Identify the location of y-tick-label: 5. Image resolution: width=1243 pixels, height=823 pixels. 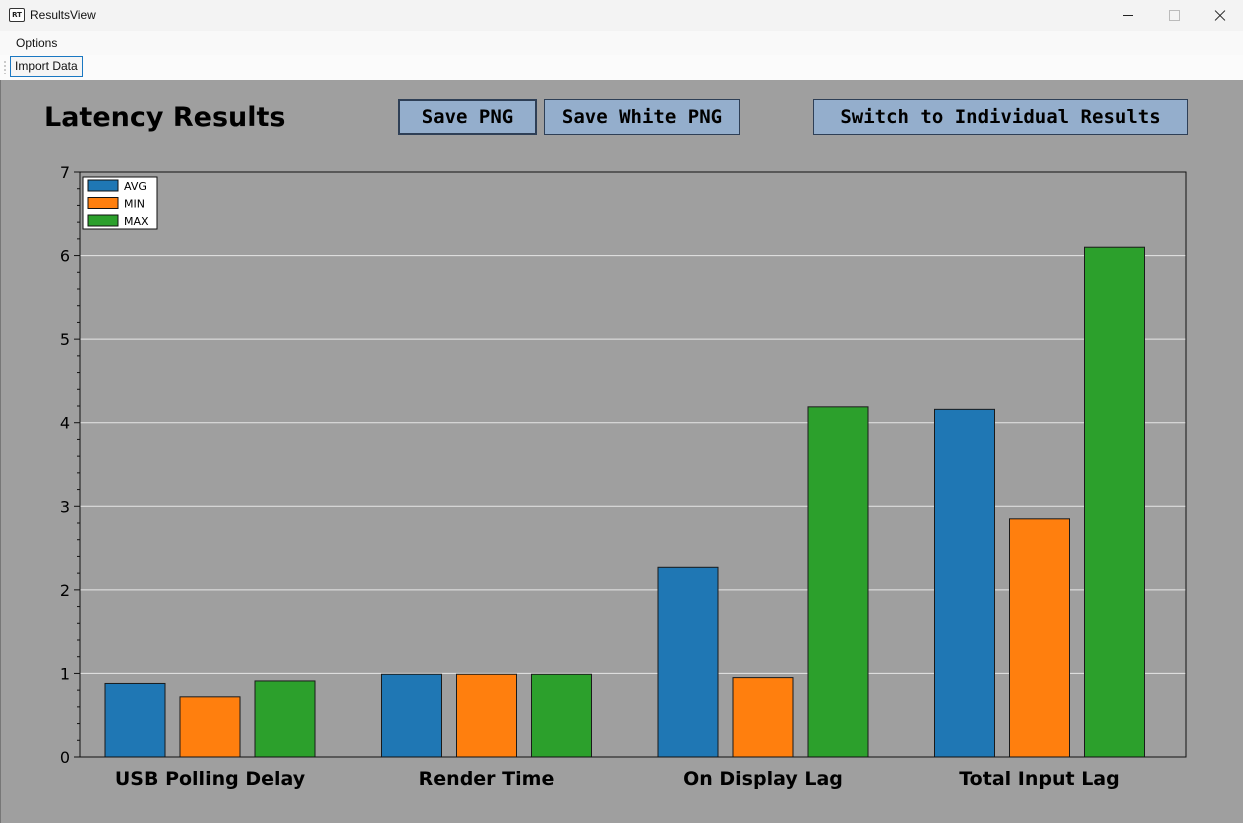
(65, 339).